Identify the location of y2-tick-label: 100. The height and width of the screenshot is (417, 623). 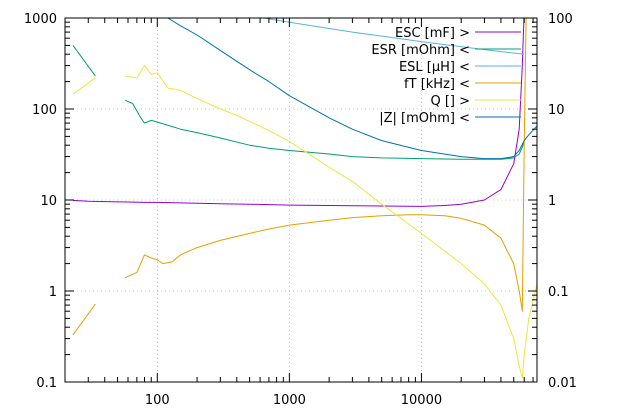
(560, 19).